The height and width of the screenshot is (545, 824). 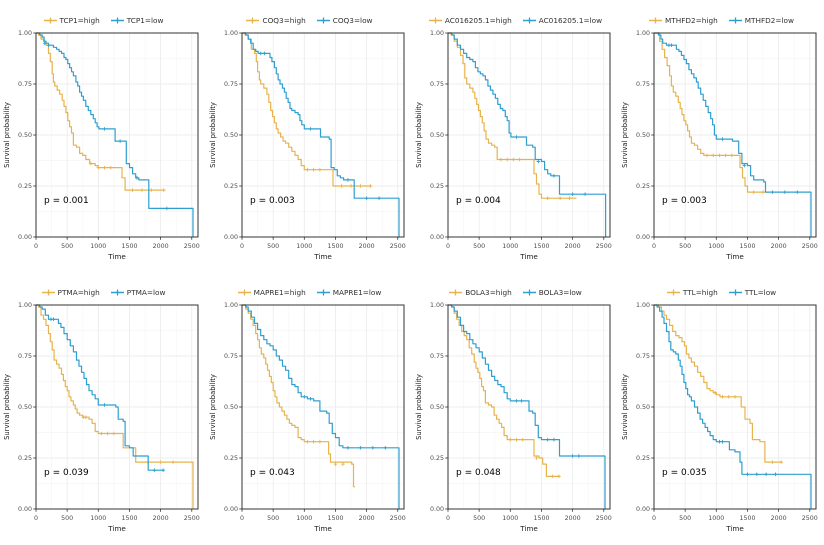 I want to click on legend-label-high: TTL=high, so click(x=700, y=292).